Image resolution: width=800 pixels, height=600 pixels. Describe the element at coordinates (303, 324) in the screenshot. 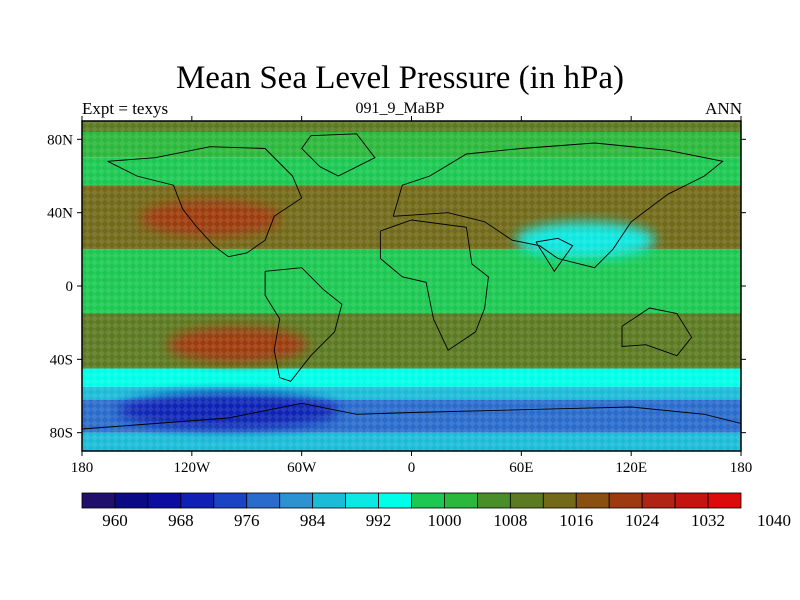

I see `south-america-coastline` at that location.